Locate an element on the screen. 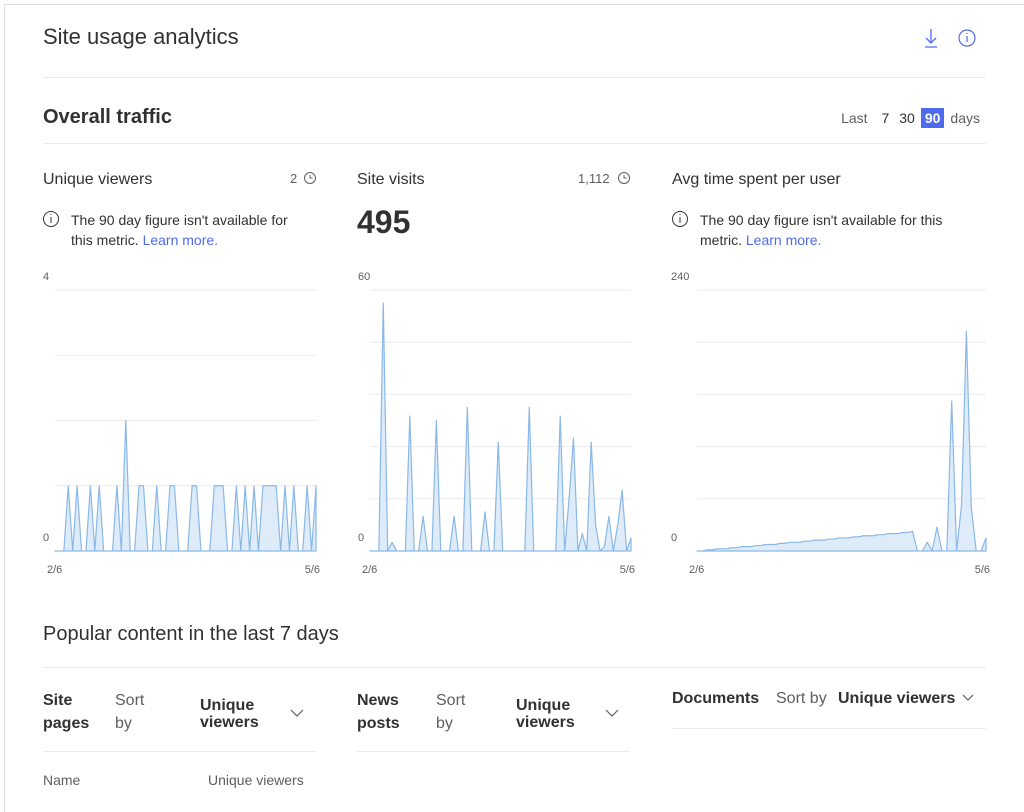 This screenshot has height=812, width=1024. info-icon is located at coordinates (967, 38).